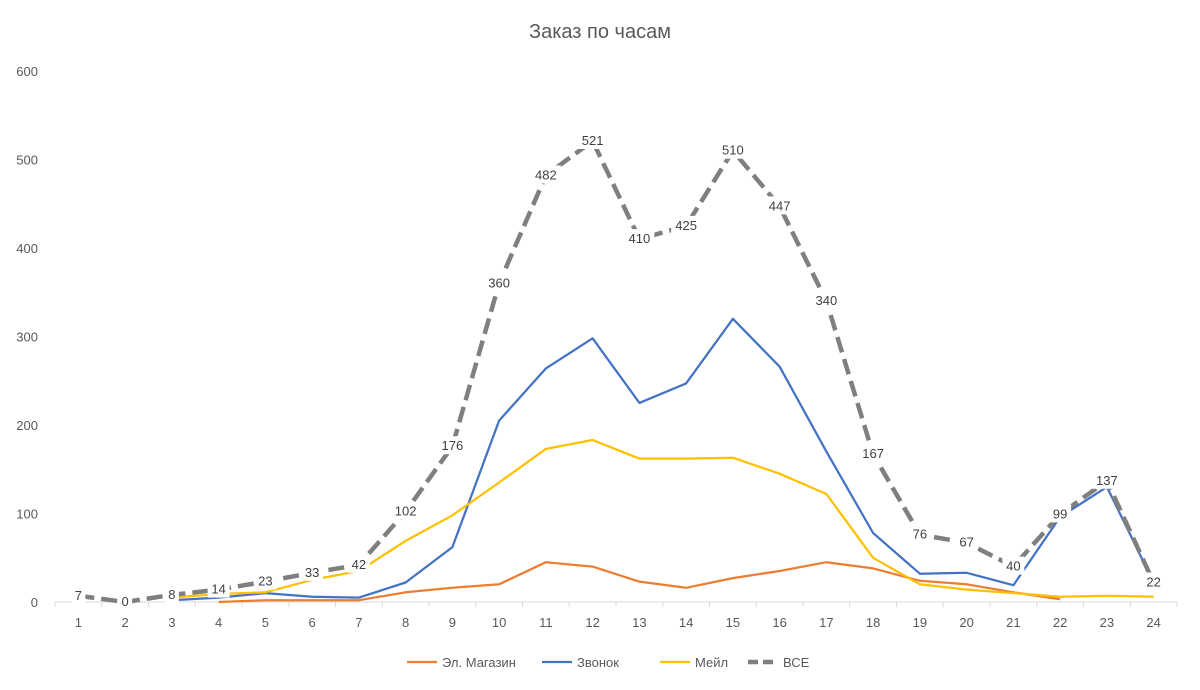 The height and width of the screenshot is (690, 1200). Describe the element at coordinates (1107, 622) in the screenshot. I see `x-tick-label: 23` at that location.